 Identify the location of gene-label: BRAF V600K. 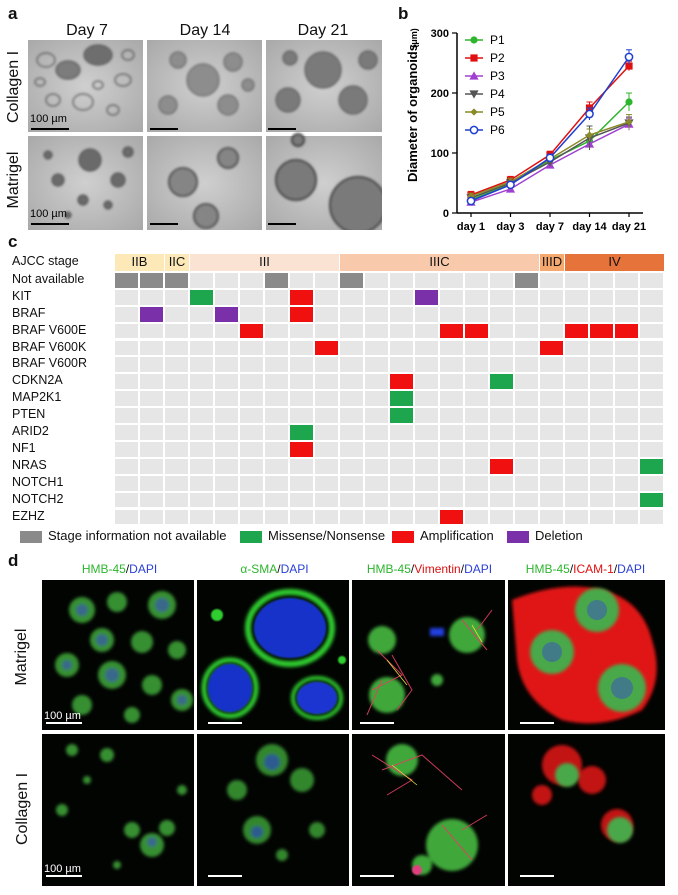
(49, 346).